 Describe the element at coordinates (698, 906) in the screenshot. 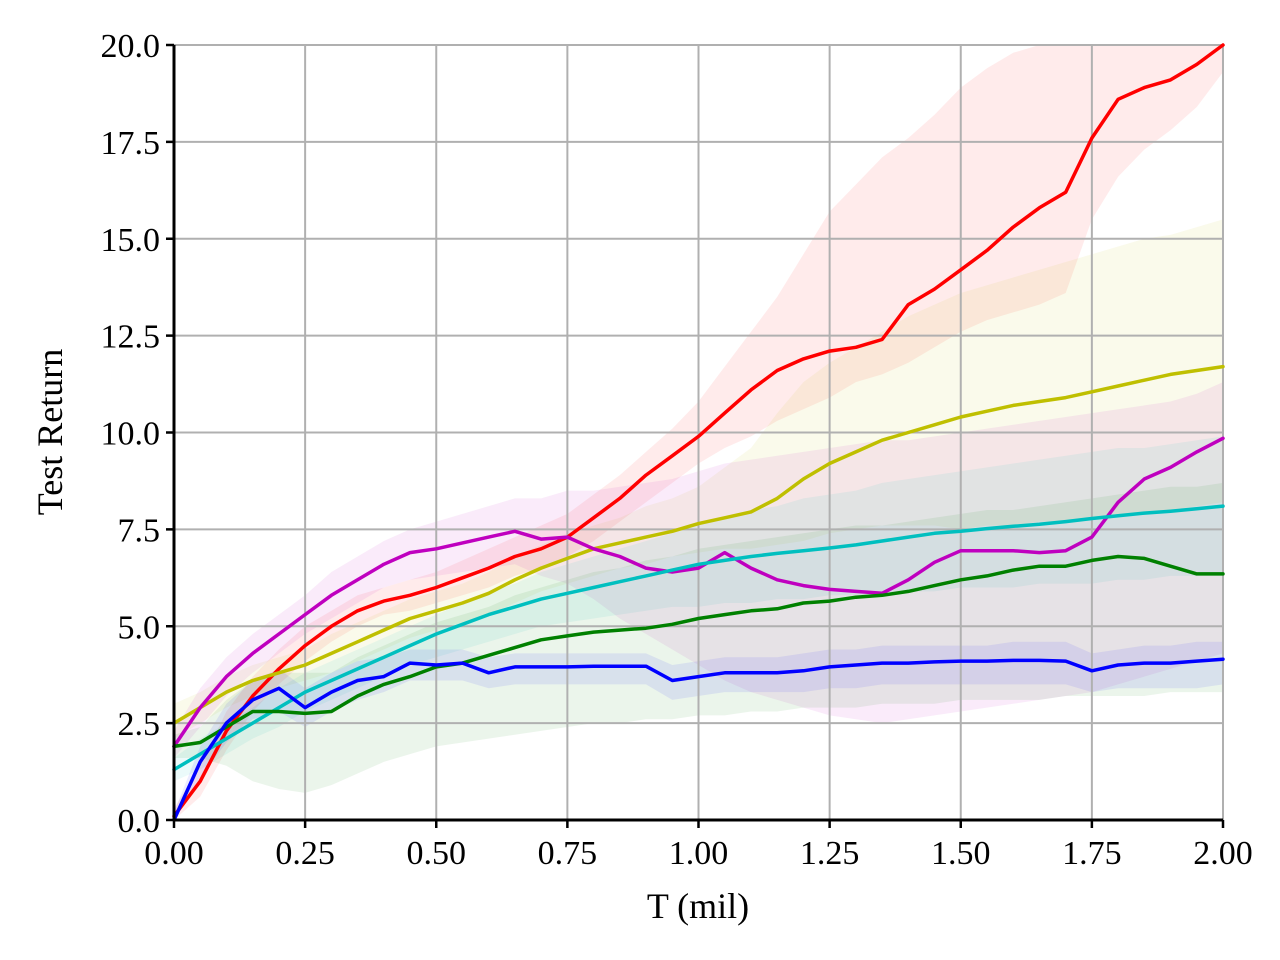

I see `x-axis-label: T (mil)` at that location.